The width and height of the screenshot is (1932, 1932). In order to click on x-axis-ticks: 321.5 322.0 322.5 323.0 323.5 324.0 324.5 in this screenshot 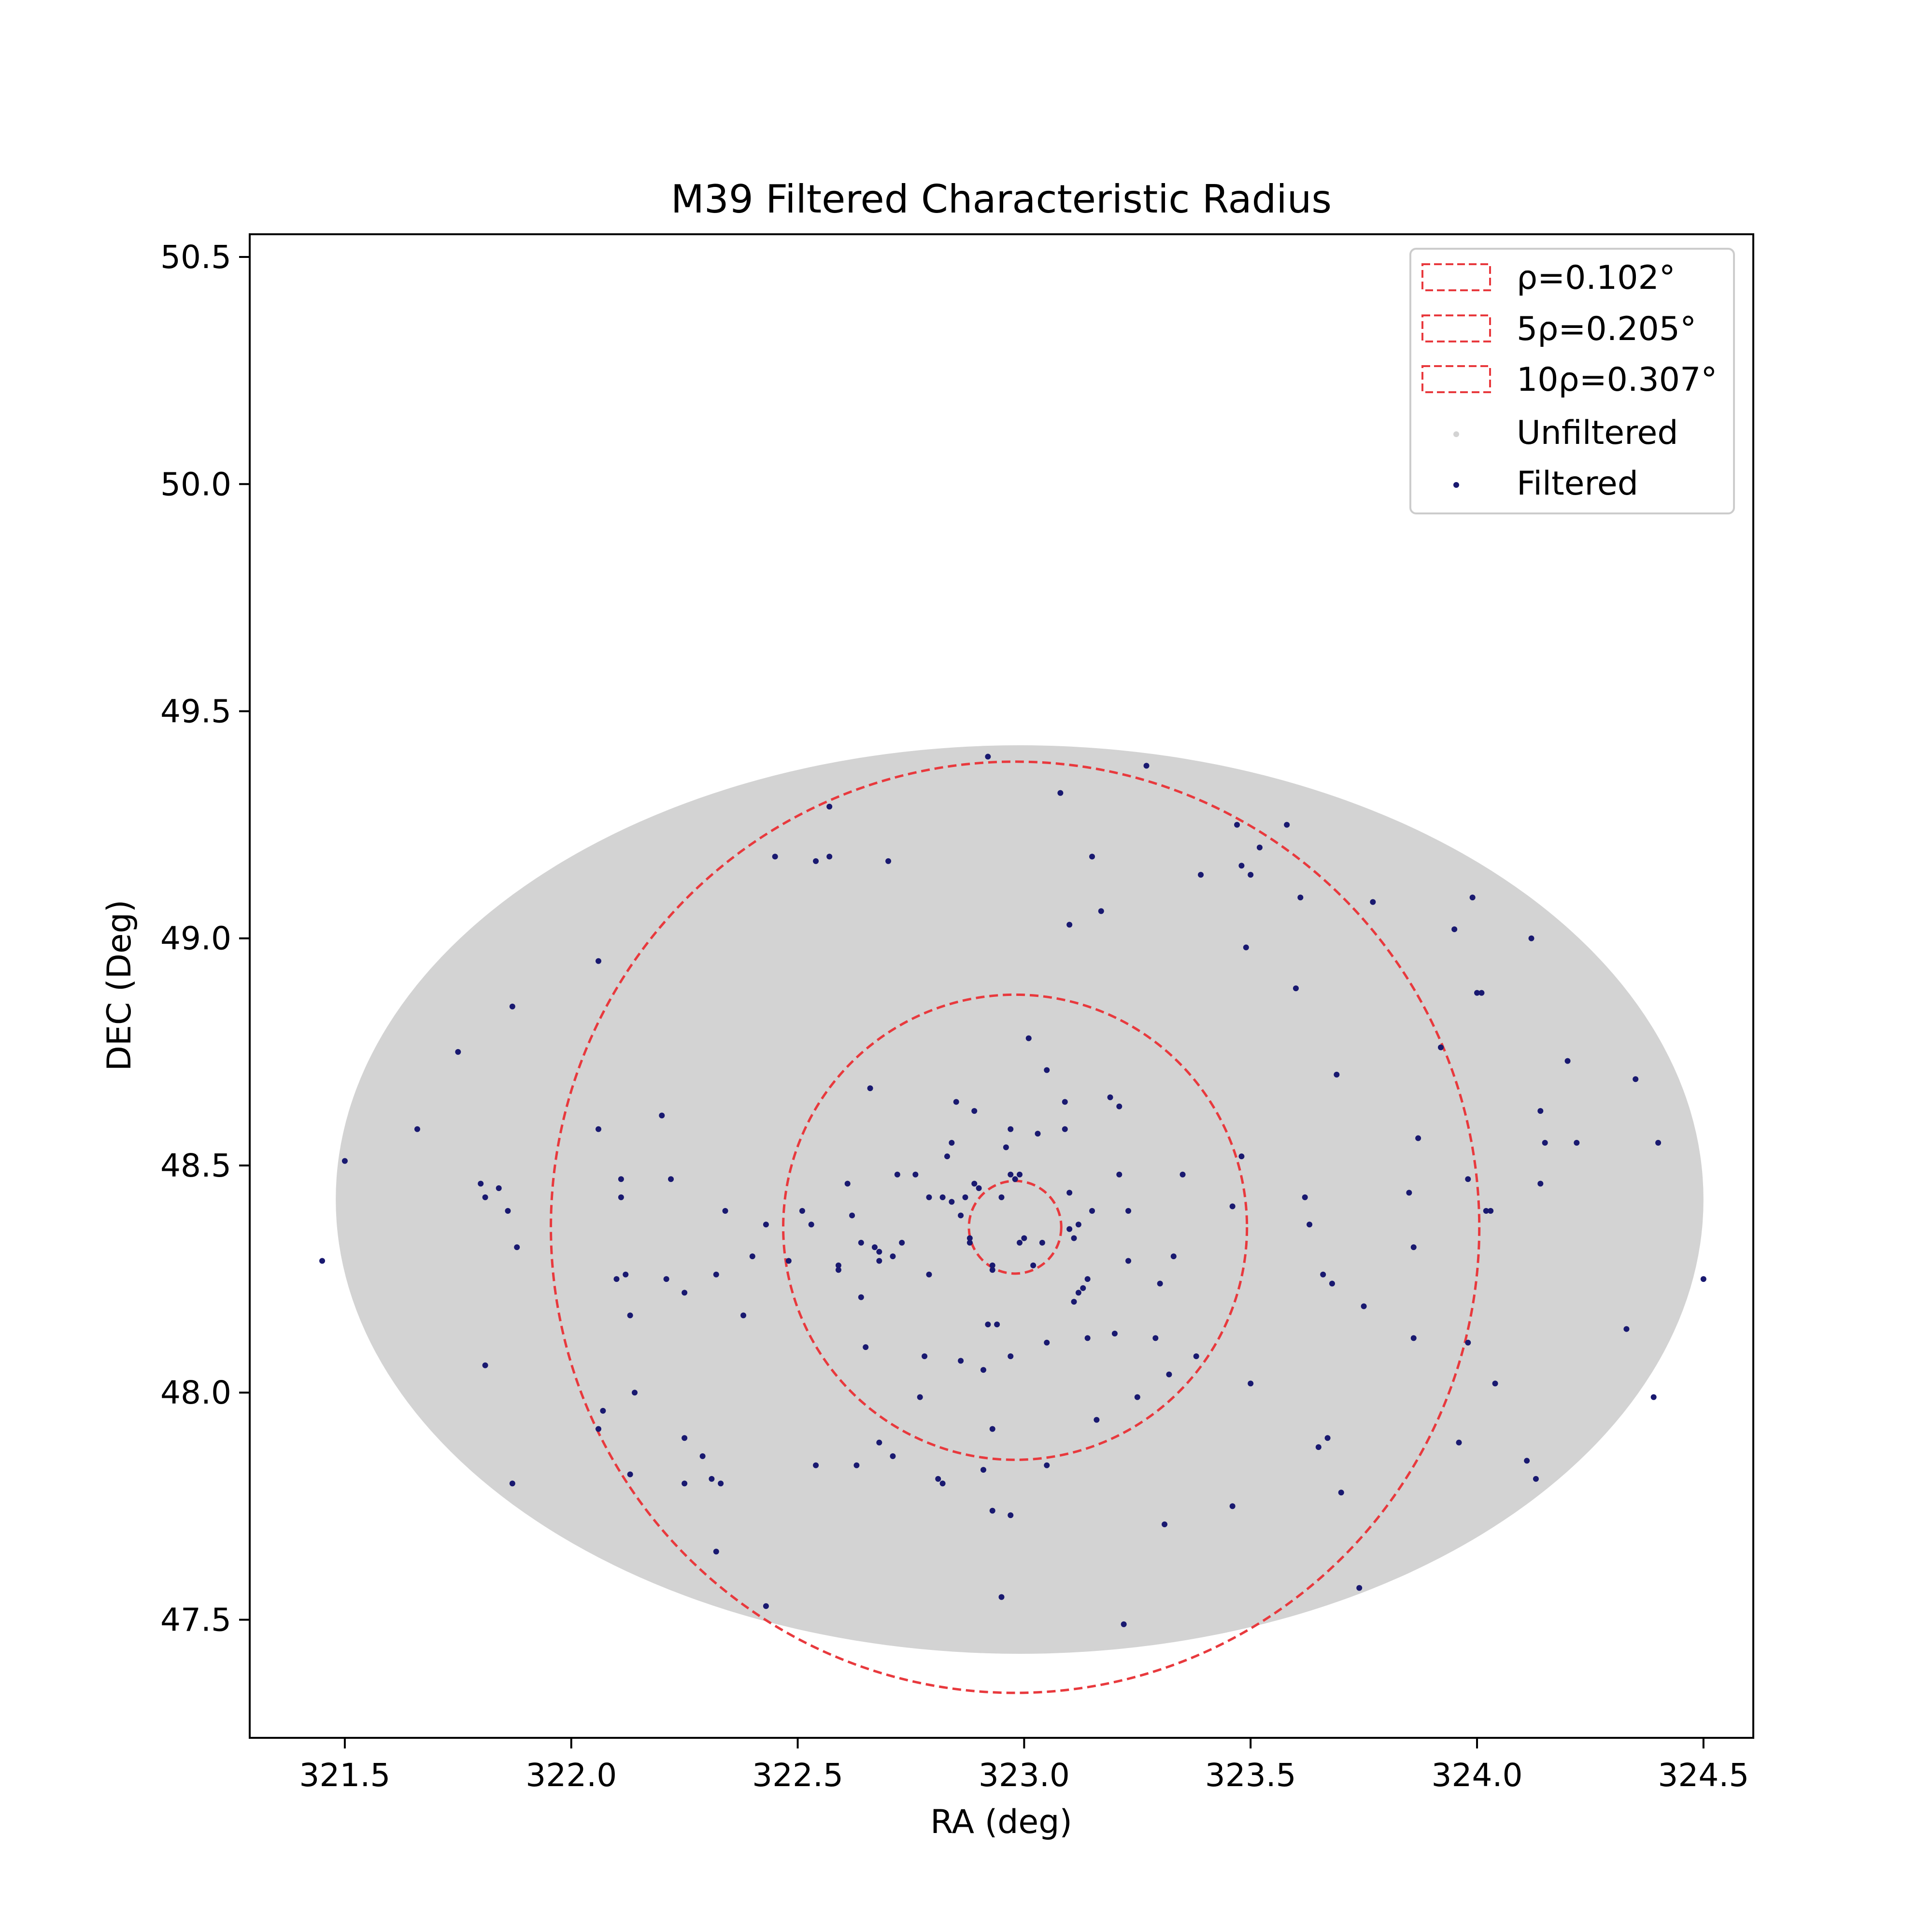, I will do `click(1024, 1766)`.